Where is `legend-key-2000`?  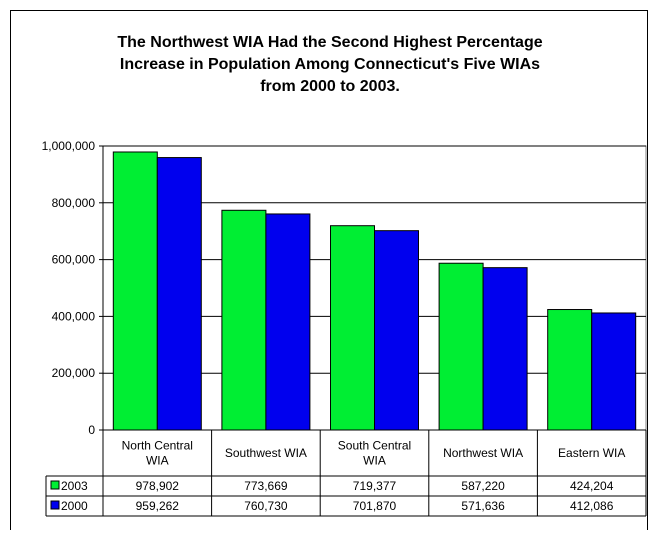 legend-key-2000 is located at coordinates (55, 505).